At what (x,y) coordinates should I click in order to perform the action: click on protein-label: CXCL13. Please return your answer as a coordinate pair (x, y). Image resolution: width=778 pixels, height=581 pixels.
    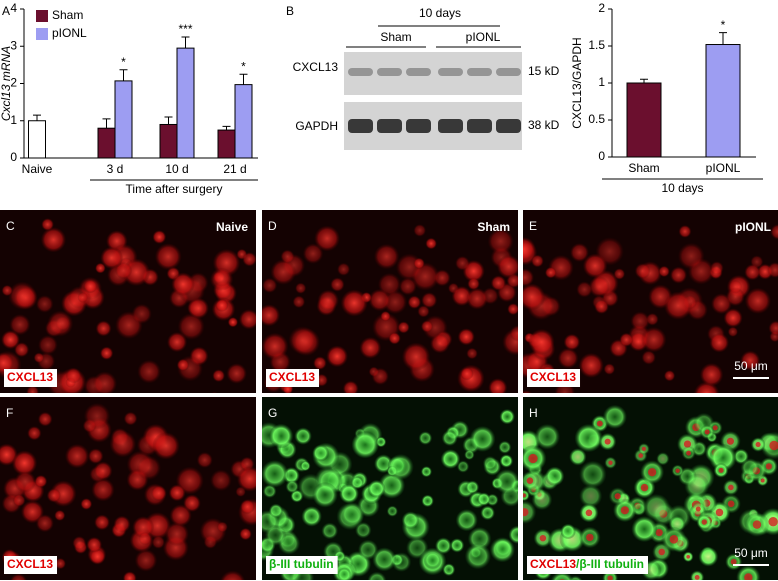
    Looking at the image, I should click on (316, 67).